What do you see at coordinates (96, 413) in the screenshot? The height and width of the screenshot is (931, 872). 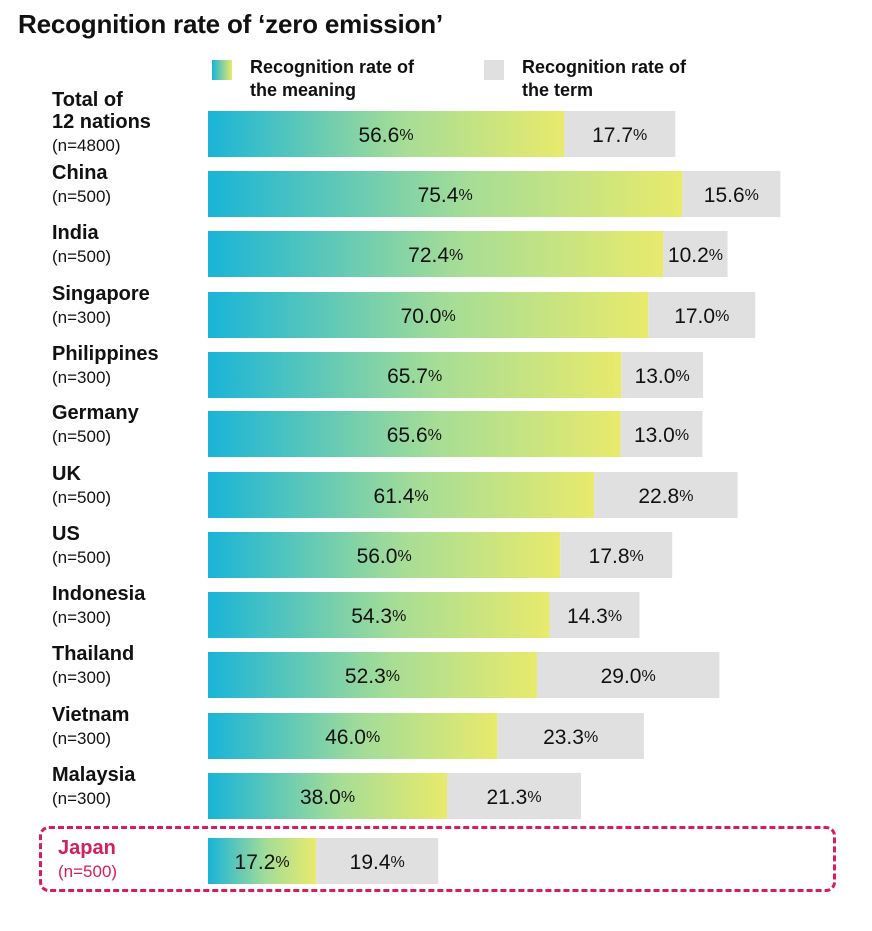 I see `category-label-5: Germany` at bounding box center [96, 413].